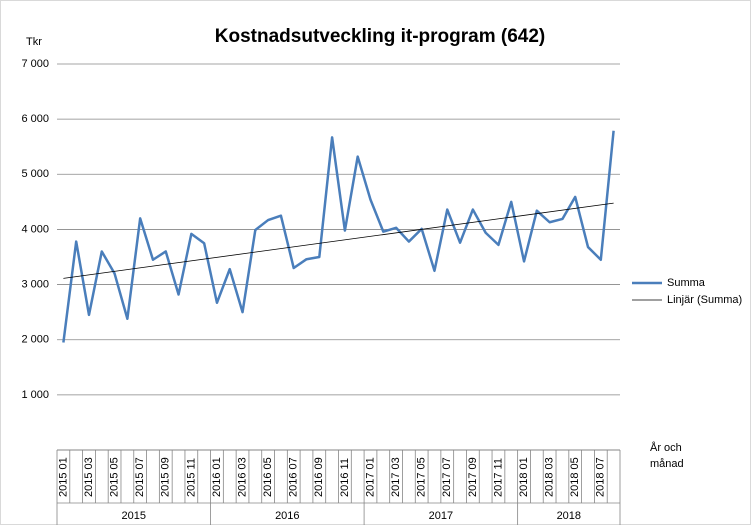 This screenshot has height=525, width=751. I want to click on x-axis-label-line: År och, so click(666, 447).